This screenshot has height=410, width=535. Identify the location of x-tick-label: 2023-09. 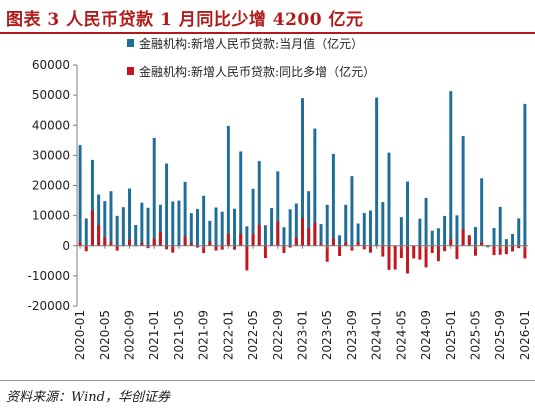
(352, 335).